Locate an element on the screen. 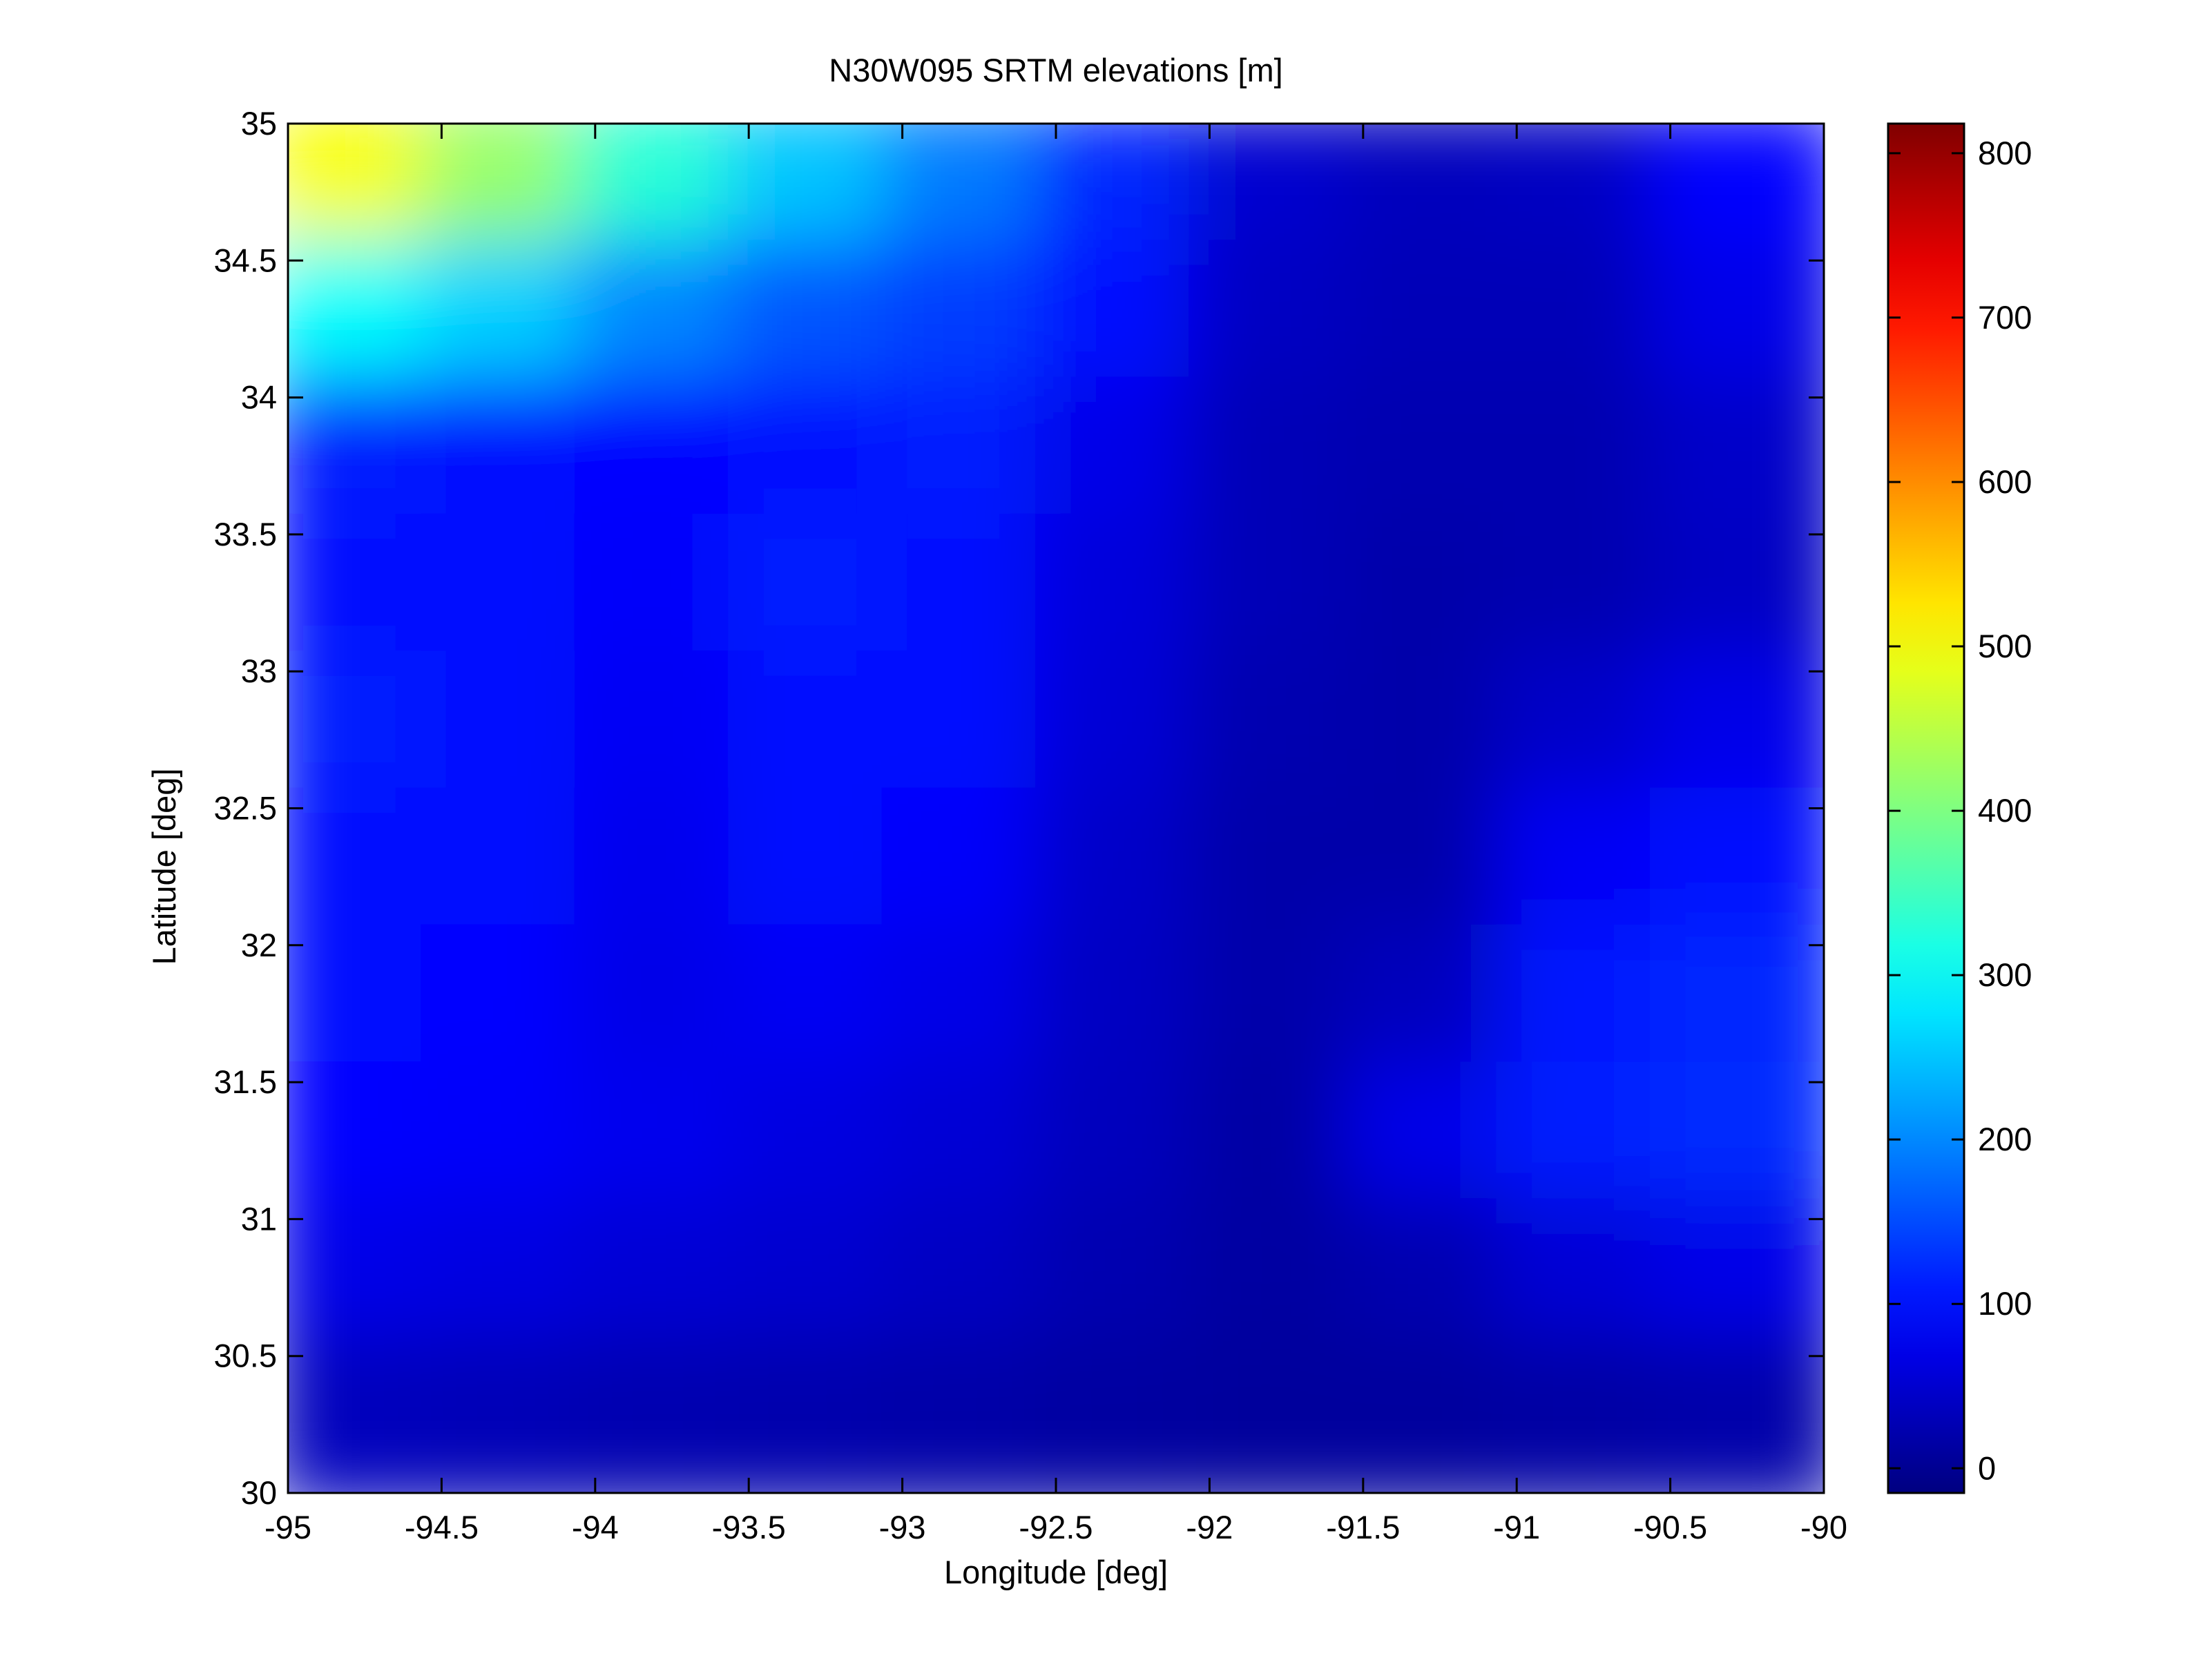 This screenshot has height=1658, width=2212. colorbar-tick-label: 800 is located at coordinates (2005, 153).